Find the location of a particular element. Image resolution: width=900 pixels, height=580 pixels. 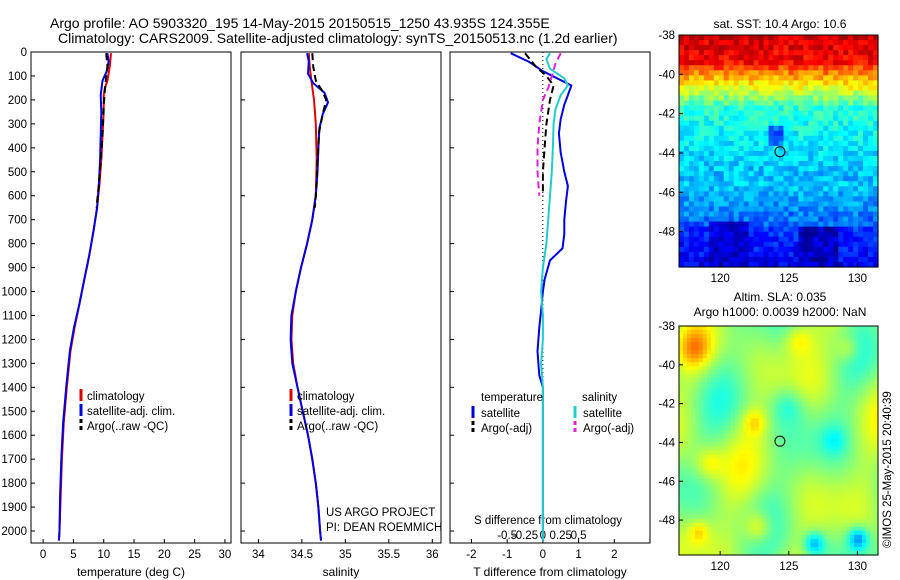

argo-float-location-marker is located at coordinates (780, 441).